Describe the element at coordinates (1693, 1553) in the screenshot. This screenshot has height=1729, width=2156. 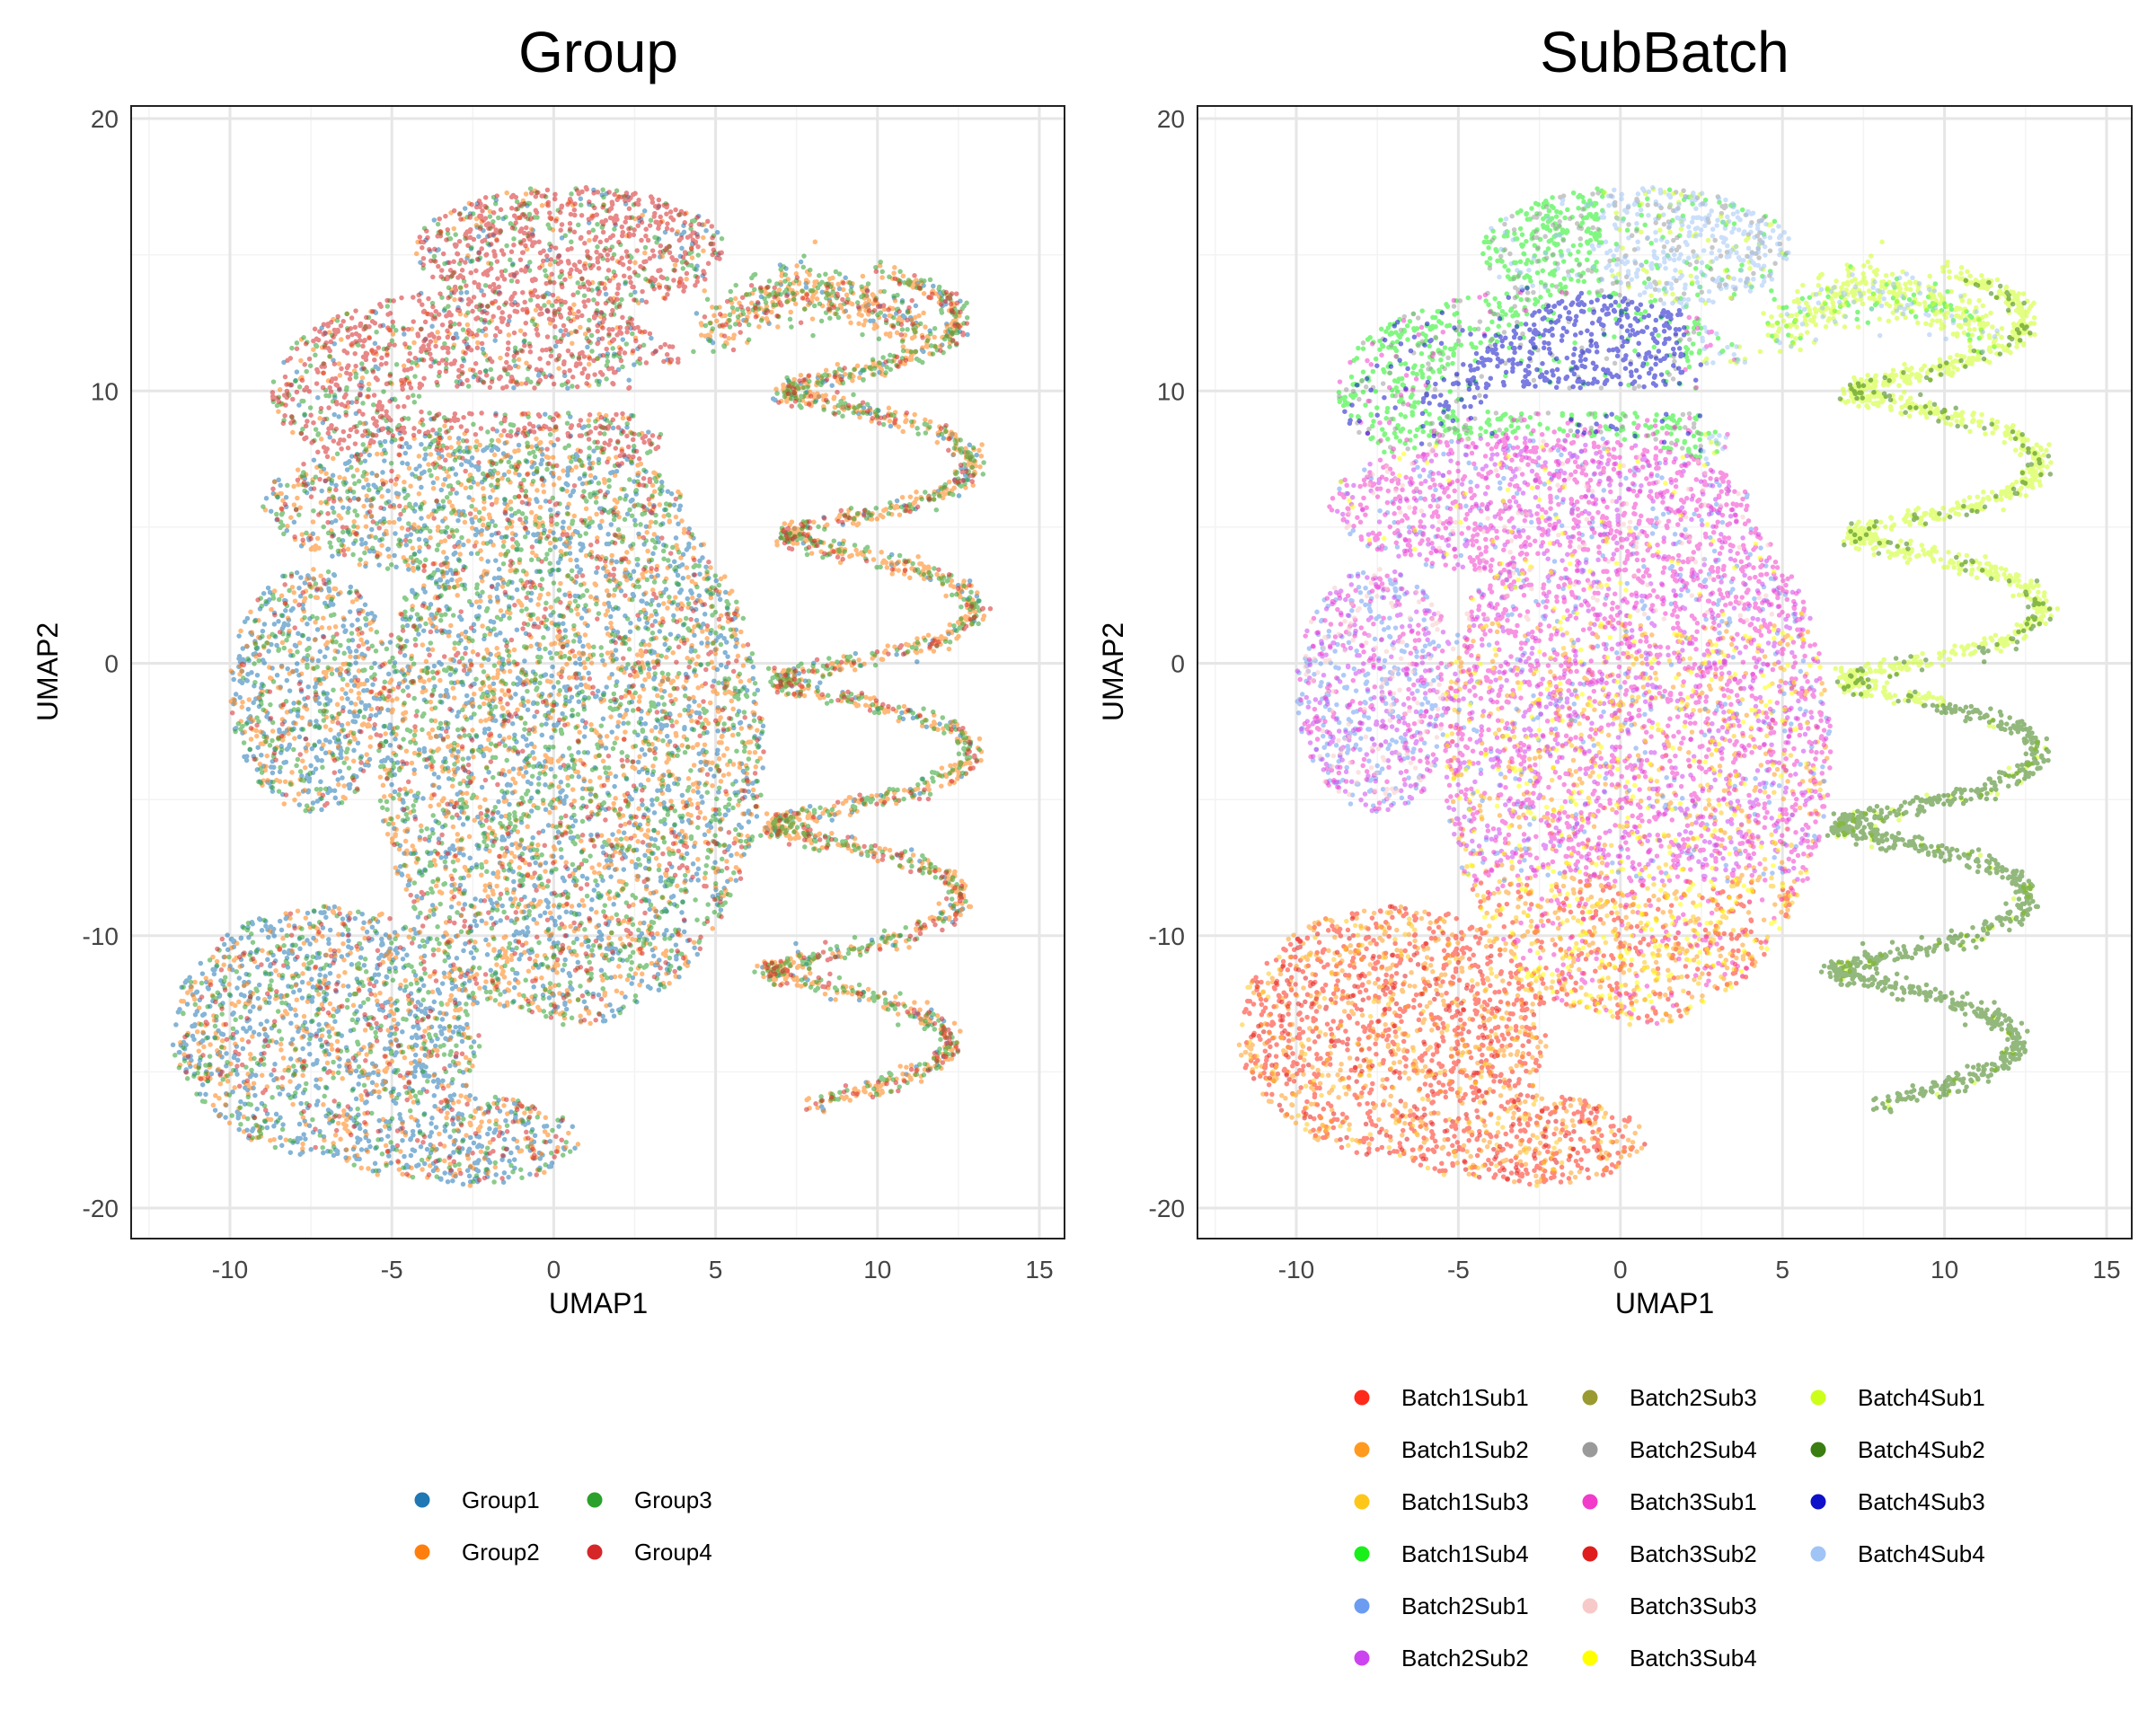
I see `legend-label: Batch3Sub2` at that location.